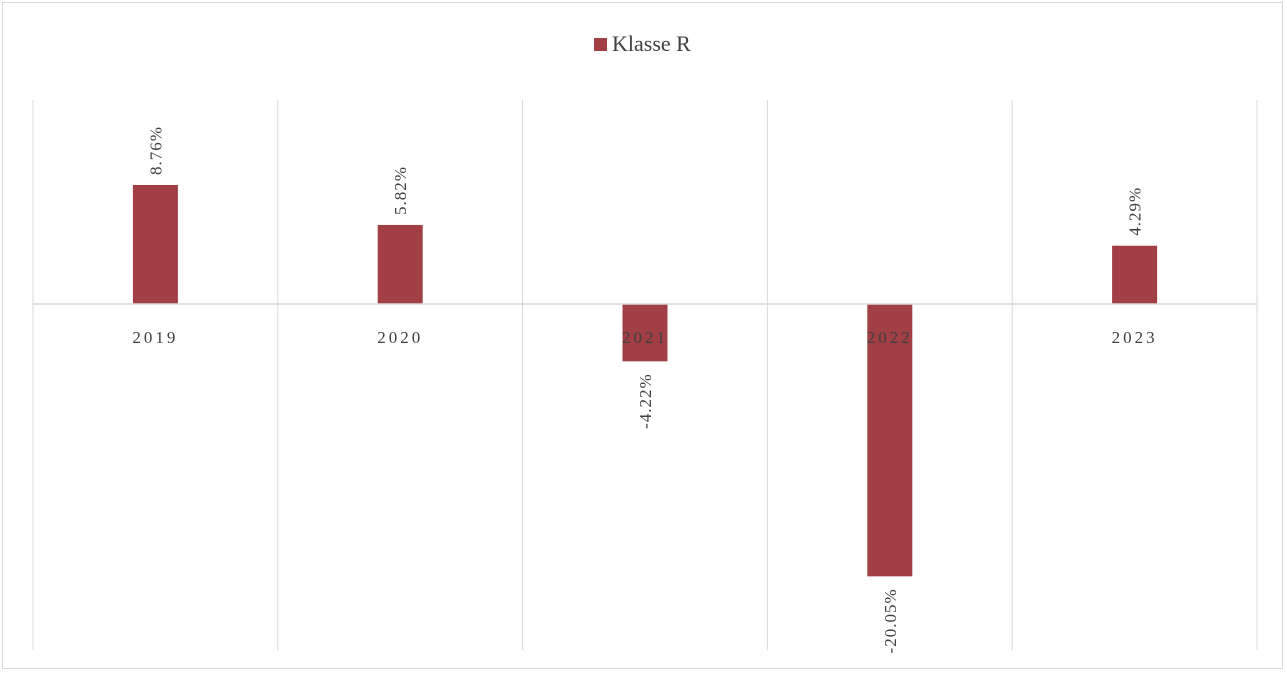 This screenshot has width=1287, height=673. Describe the element at coordinates (651, 43) in the screenshot. I see `legend-label-klasse-r: Klasse R` at that location.